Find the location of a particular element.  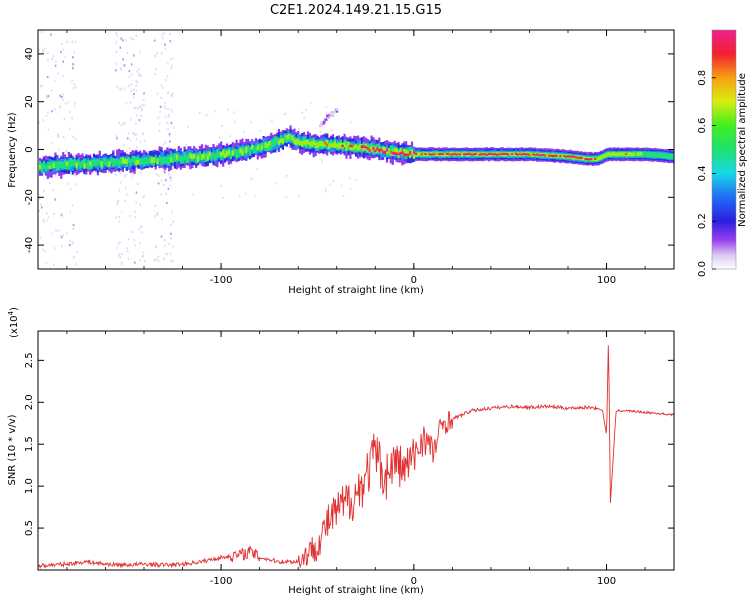

figure-title: C2E1.2024.149.21.15.G15 is located at coordinates (356, 10).